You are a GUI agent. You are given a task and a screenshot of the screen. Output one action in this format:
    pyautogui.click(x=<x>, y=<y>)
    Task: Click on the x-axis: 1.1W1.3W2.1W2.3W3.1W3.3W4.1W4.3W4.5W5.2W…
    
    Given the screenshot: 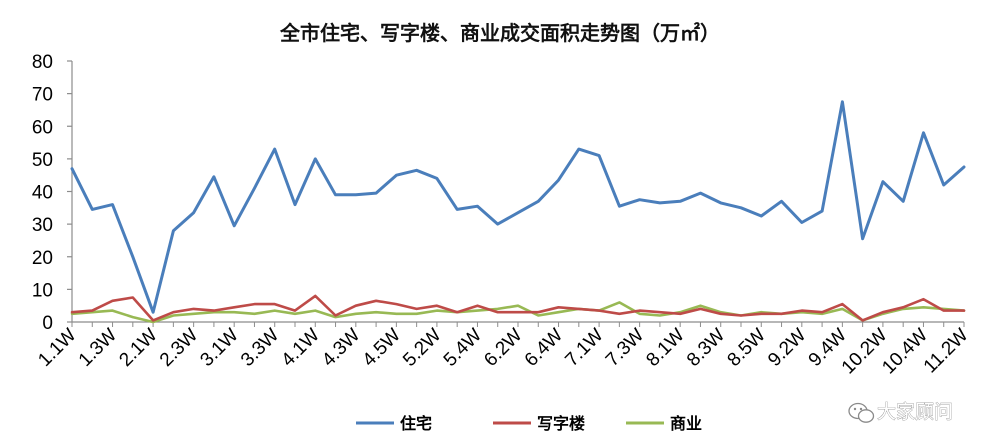 What is the action you would take?
    pyautogui.click(x=503, y=350)
    